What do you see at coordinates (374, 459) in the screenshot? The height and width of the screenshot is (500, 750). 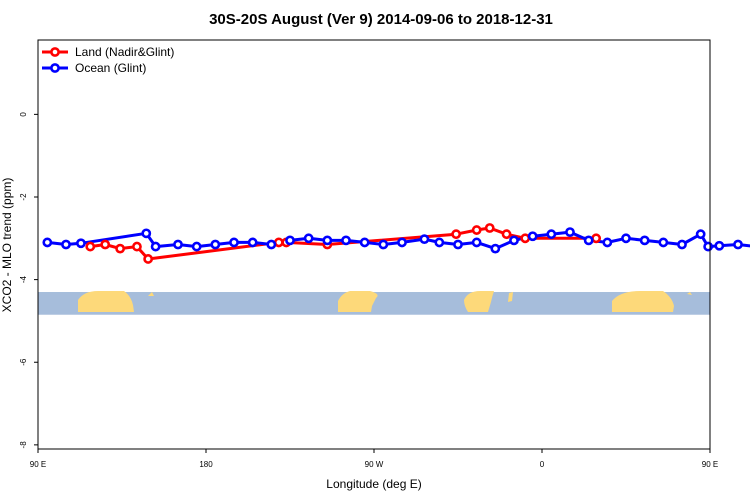 I see `x-axis: 90 E 180 90 W 0 90 E` at bounding box center [374, 459].